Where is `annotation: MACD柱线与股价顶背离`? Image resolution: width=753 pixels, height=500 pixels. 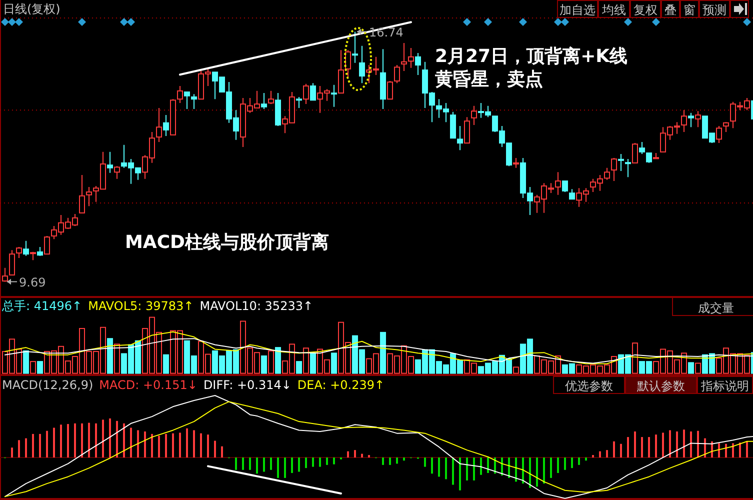
annotation: MACD柱线与股价顶背离 is located at coordinates (227, 242).